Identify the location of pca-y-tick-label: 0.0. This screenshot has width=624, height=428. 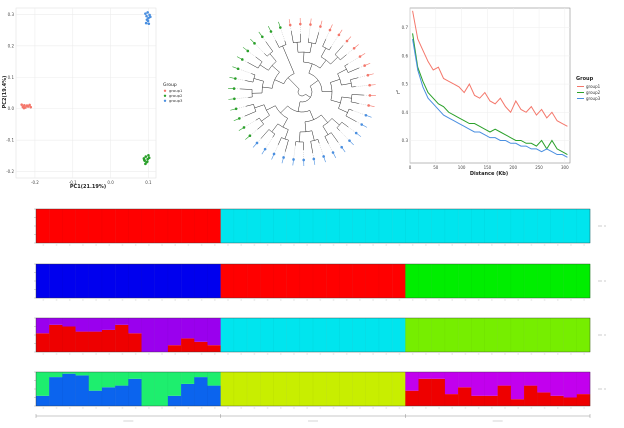
(11, 108).